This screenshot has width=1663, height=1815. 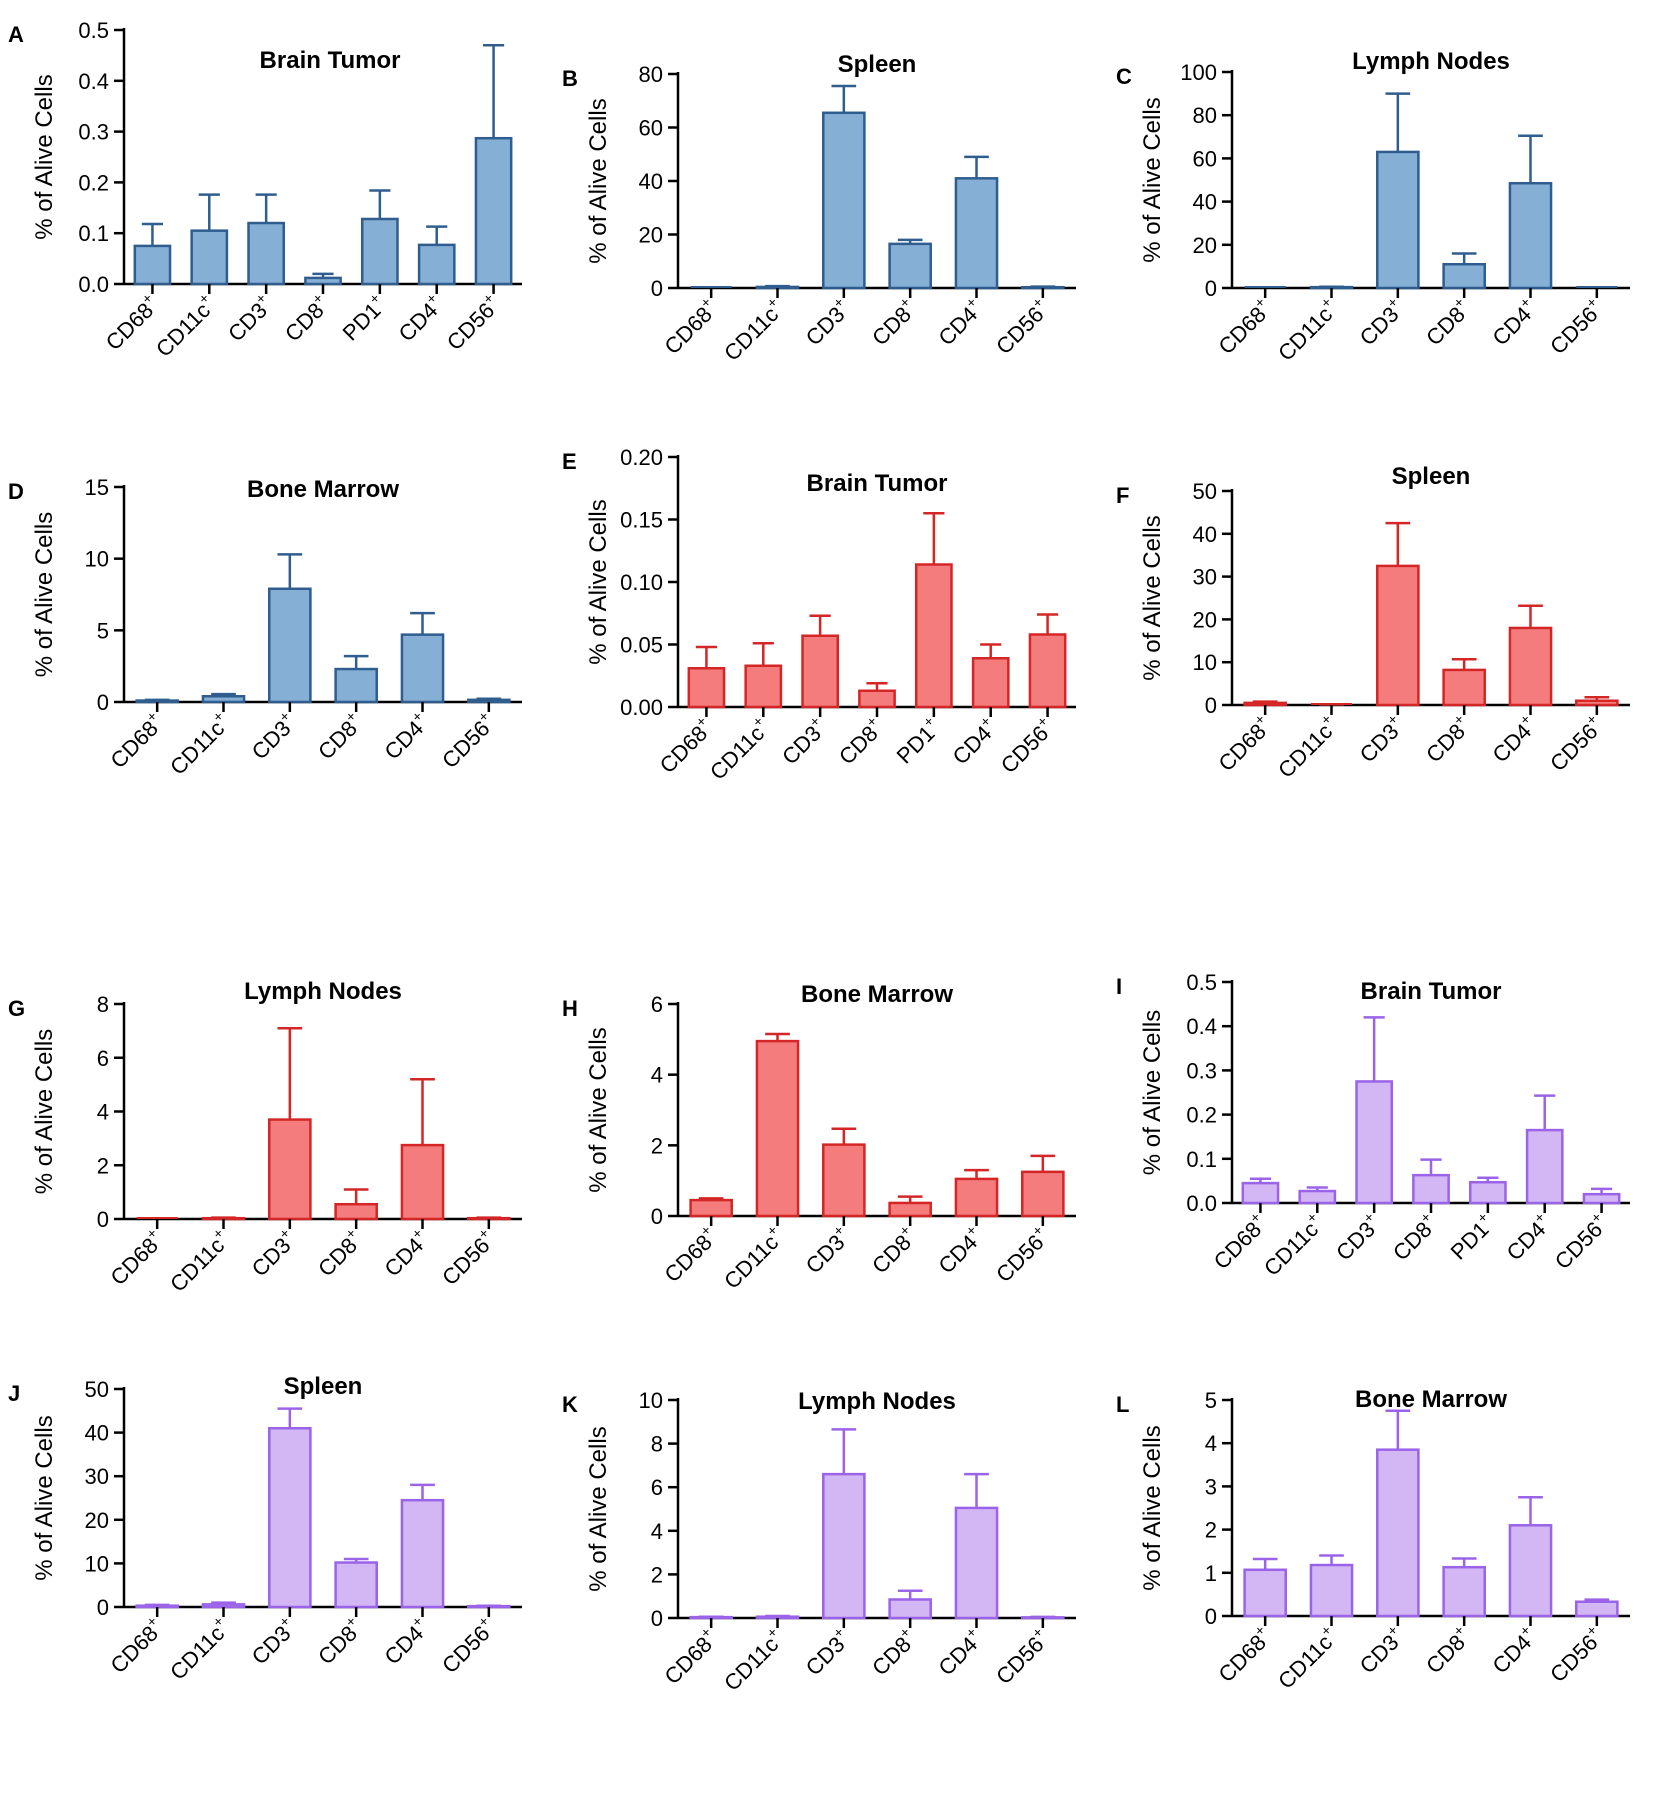 What do you see at coordinates (14, 1393) in the screenshot?
I see `panel-letter: J` at bounding box center [14, 1393].